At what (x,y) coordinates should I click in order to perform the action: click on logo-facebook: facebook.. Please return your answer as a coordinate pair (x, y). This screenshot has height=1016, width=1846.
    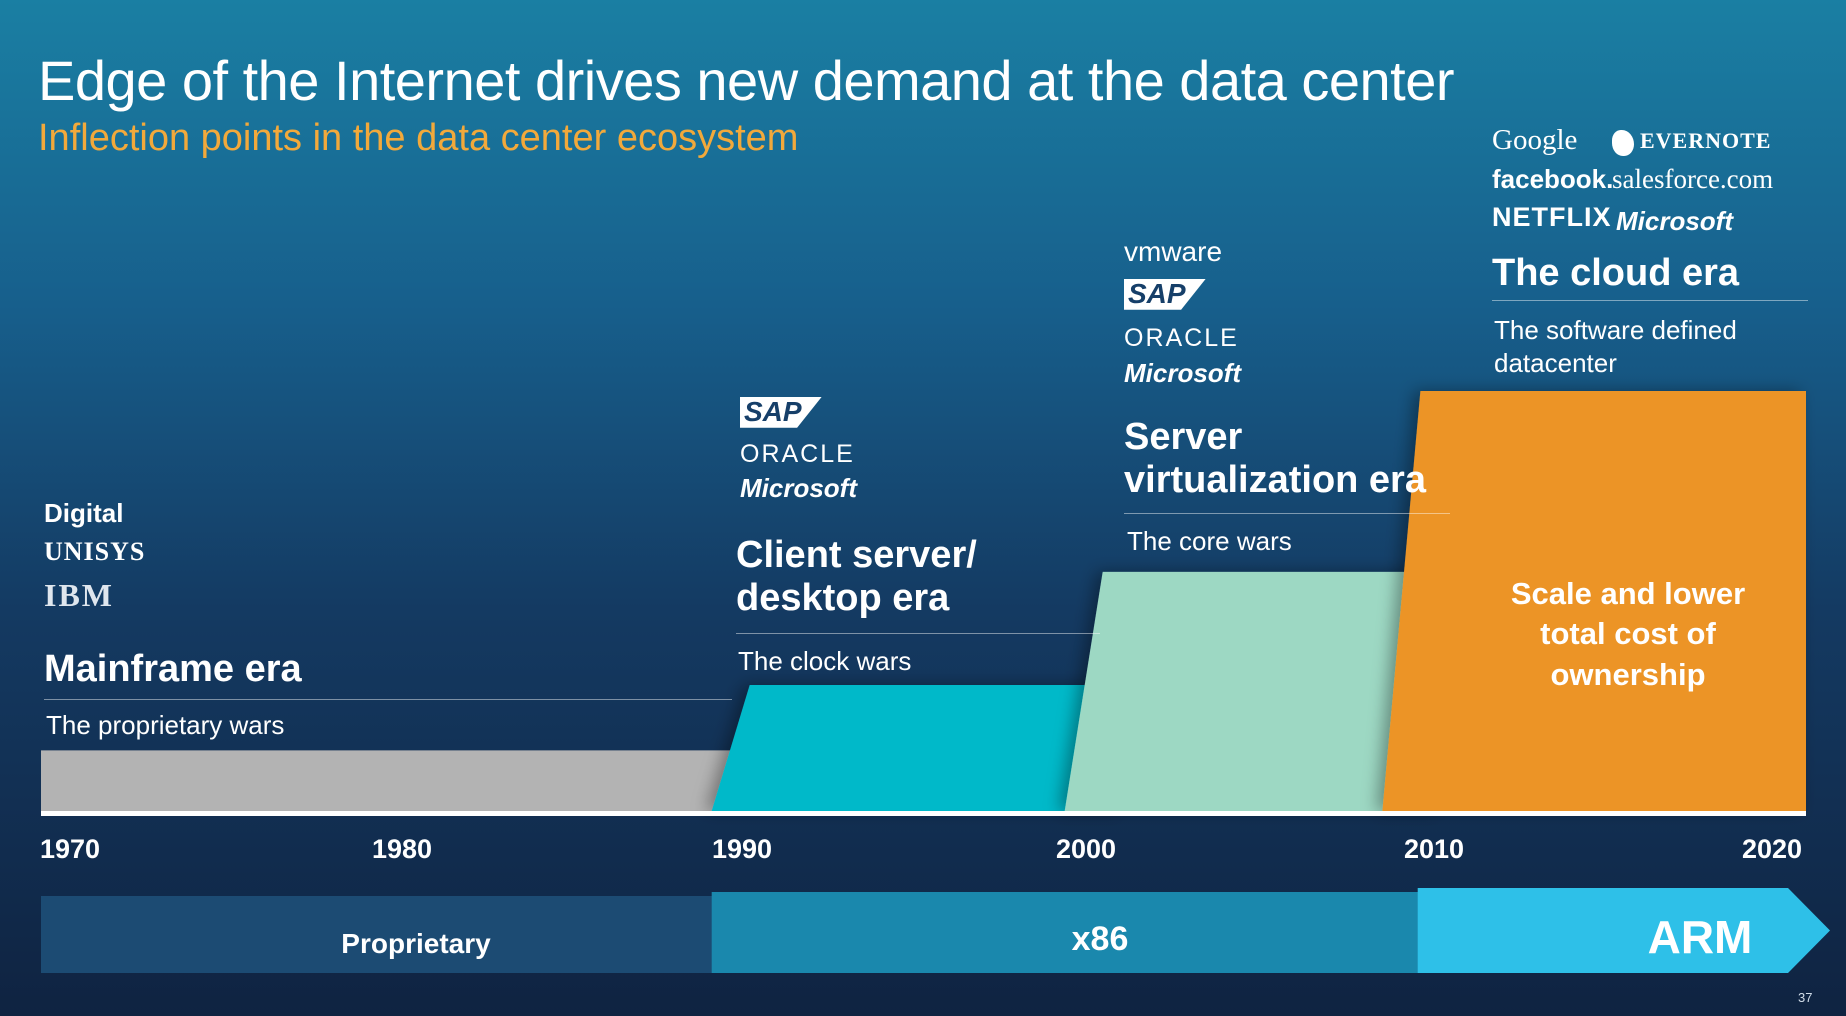
    Looking at the image, I should click on (1553, 179).